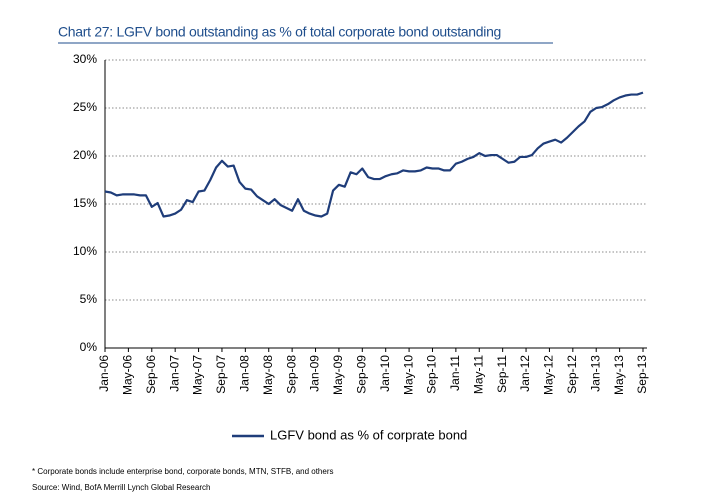 This screenshot has width=702, height=504. I want to click on x-tick-label: Jan-13, so click(595, 373).